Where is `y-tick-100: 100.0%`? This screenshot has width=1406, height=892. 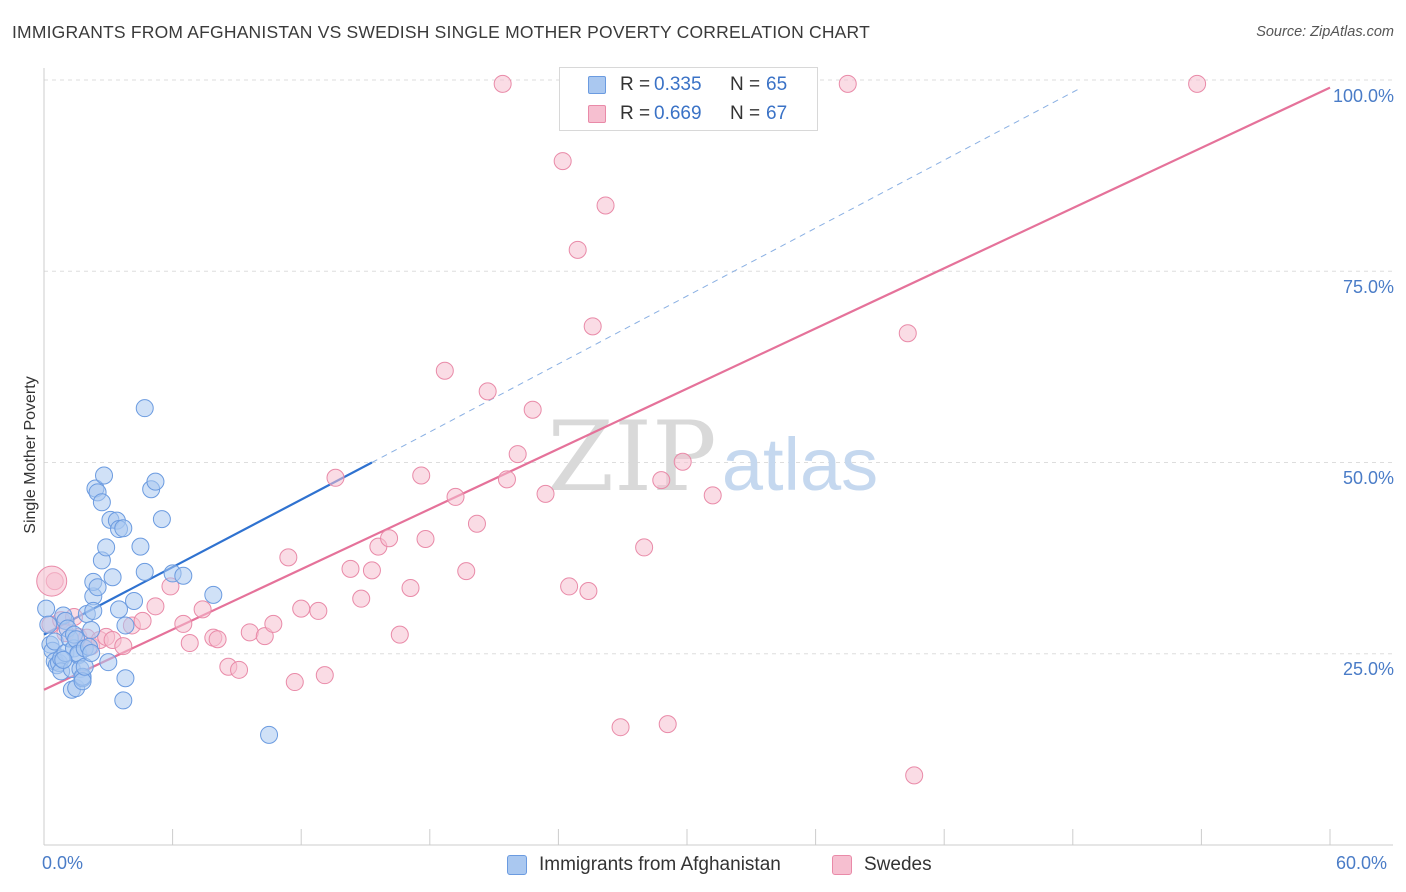 y-tick-100: 100.0% is located at coordinates (1363, 96).